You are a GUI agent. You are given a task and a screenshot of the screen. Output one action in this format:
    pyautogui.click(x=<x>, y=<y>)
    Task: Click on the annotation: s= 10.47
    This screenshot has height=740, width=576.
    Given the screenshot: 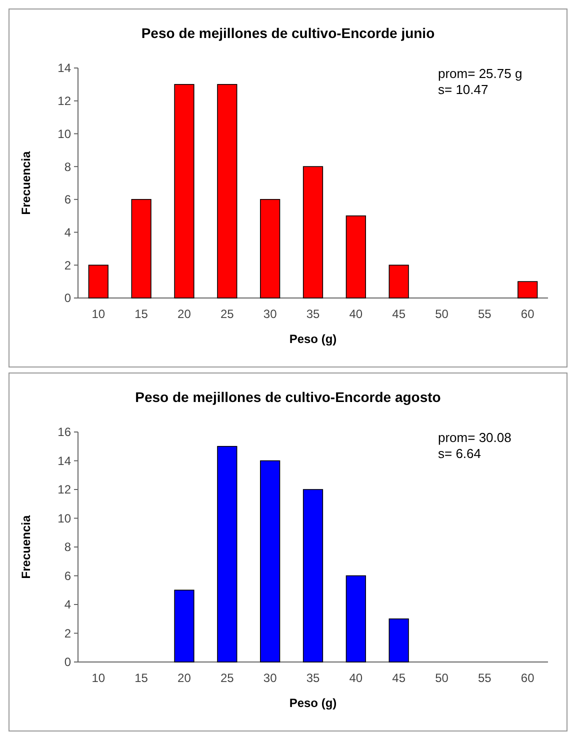 What is the action you would take?
    pyautogui.click(x=463, y=89)
    